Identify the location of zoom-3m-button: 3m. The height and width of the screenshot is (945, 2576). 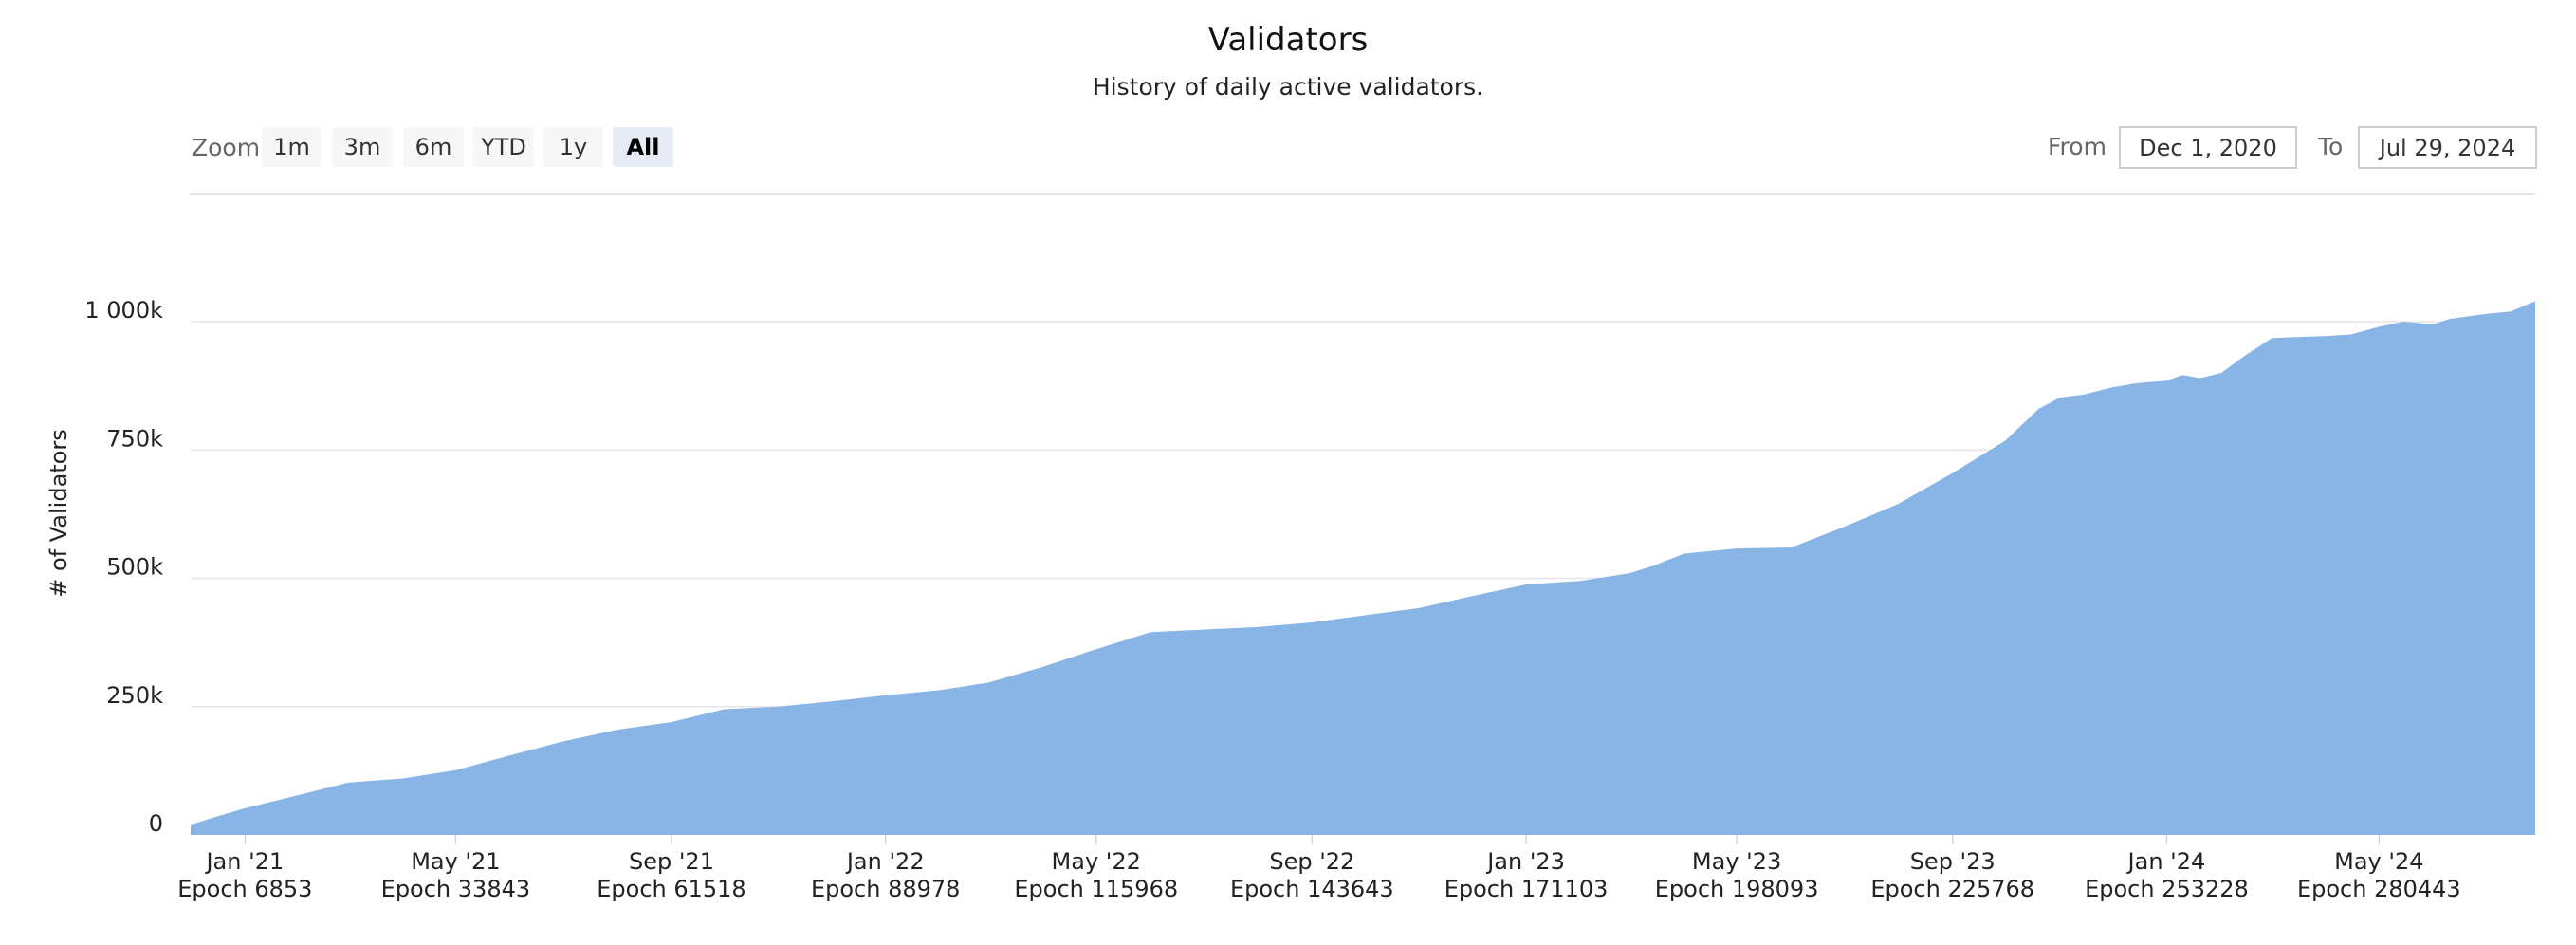
(362, 147).